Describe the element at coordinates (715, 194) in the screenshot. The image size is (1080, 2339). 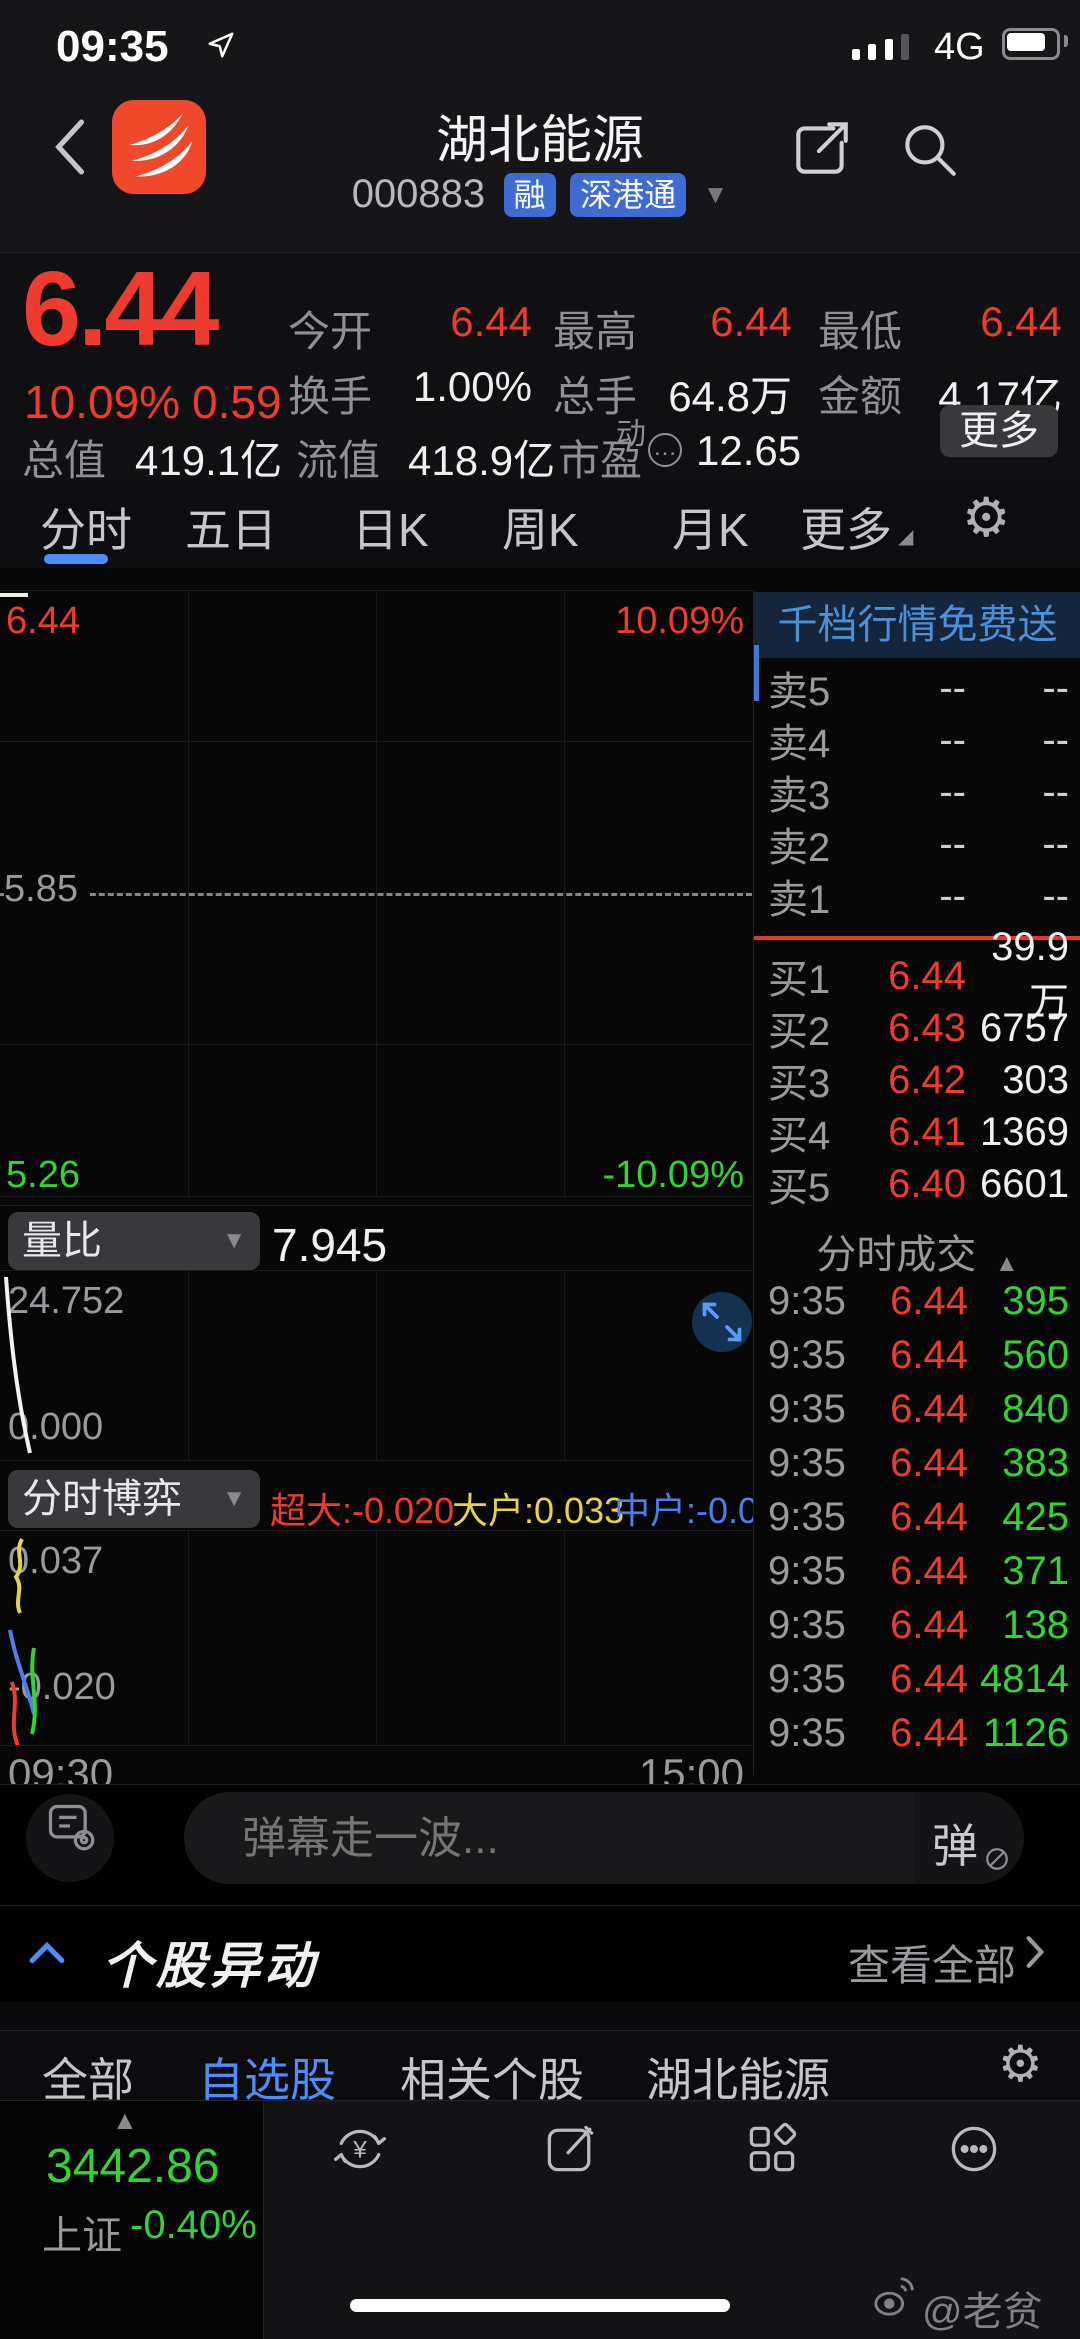
I see `subtitle-caret-icon: ▼` at that location.